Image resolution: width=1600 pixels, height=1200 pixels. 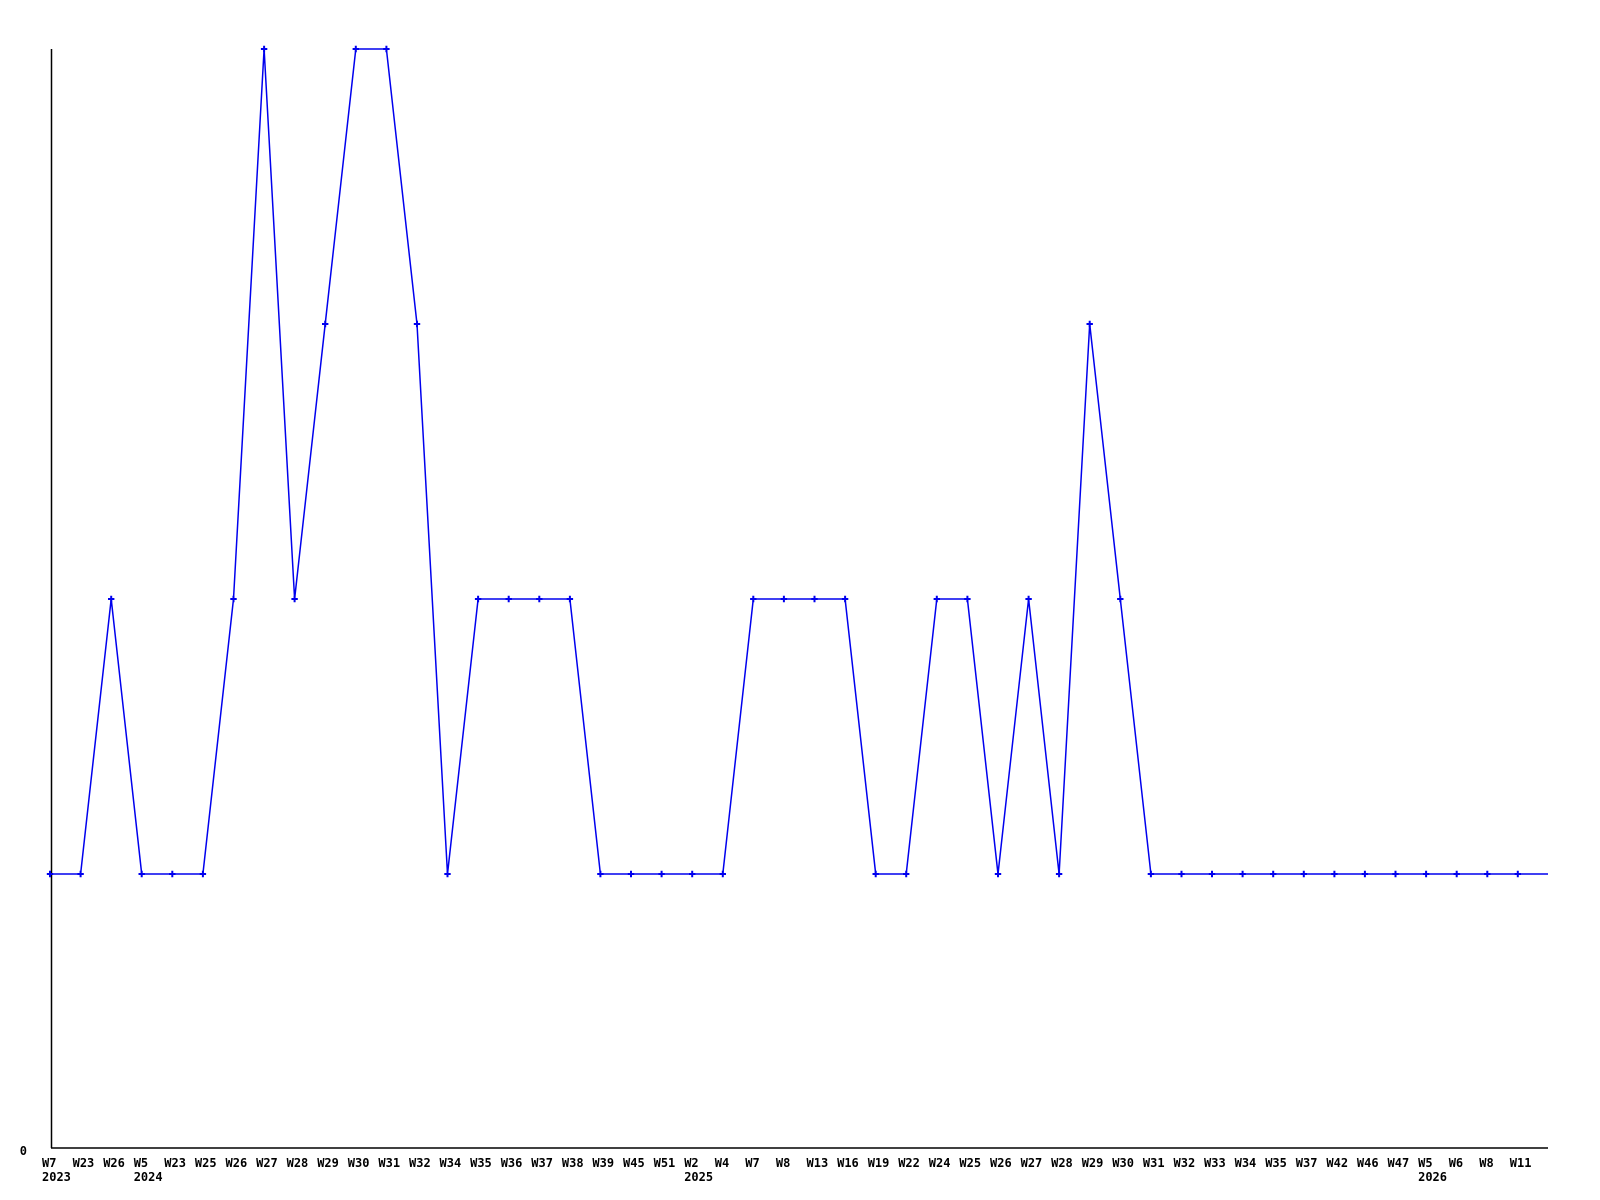 I want to click on x-tick-week-label: W16, so click(x=848, y=1163).